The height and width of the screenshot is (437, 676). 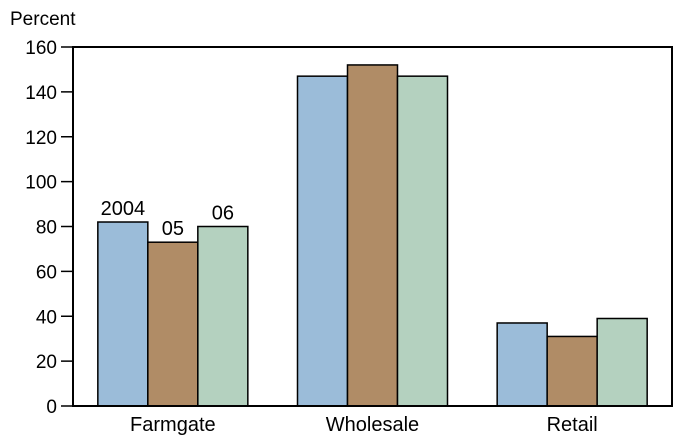 What do you see at coordinates (322, 241) in the screenshot?
I see `bar-wholesale-2004` at bounding box center [322, 241].